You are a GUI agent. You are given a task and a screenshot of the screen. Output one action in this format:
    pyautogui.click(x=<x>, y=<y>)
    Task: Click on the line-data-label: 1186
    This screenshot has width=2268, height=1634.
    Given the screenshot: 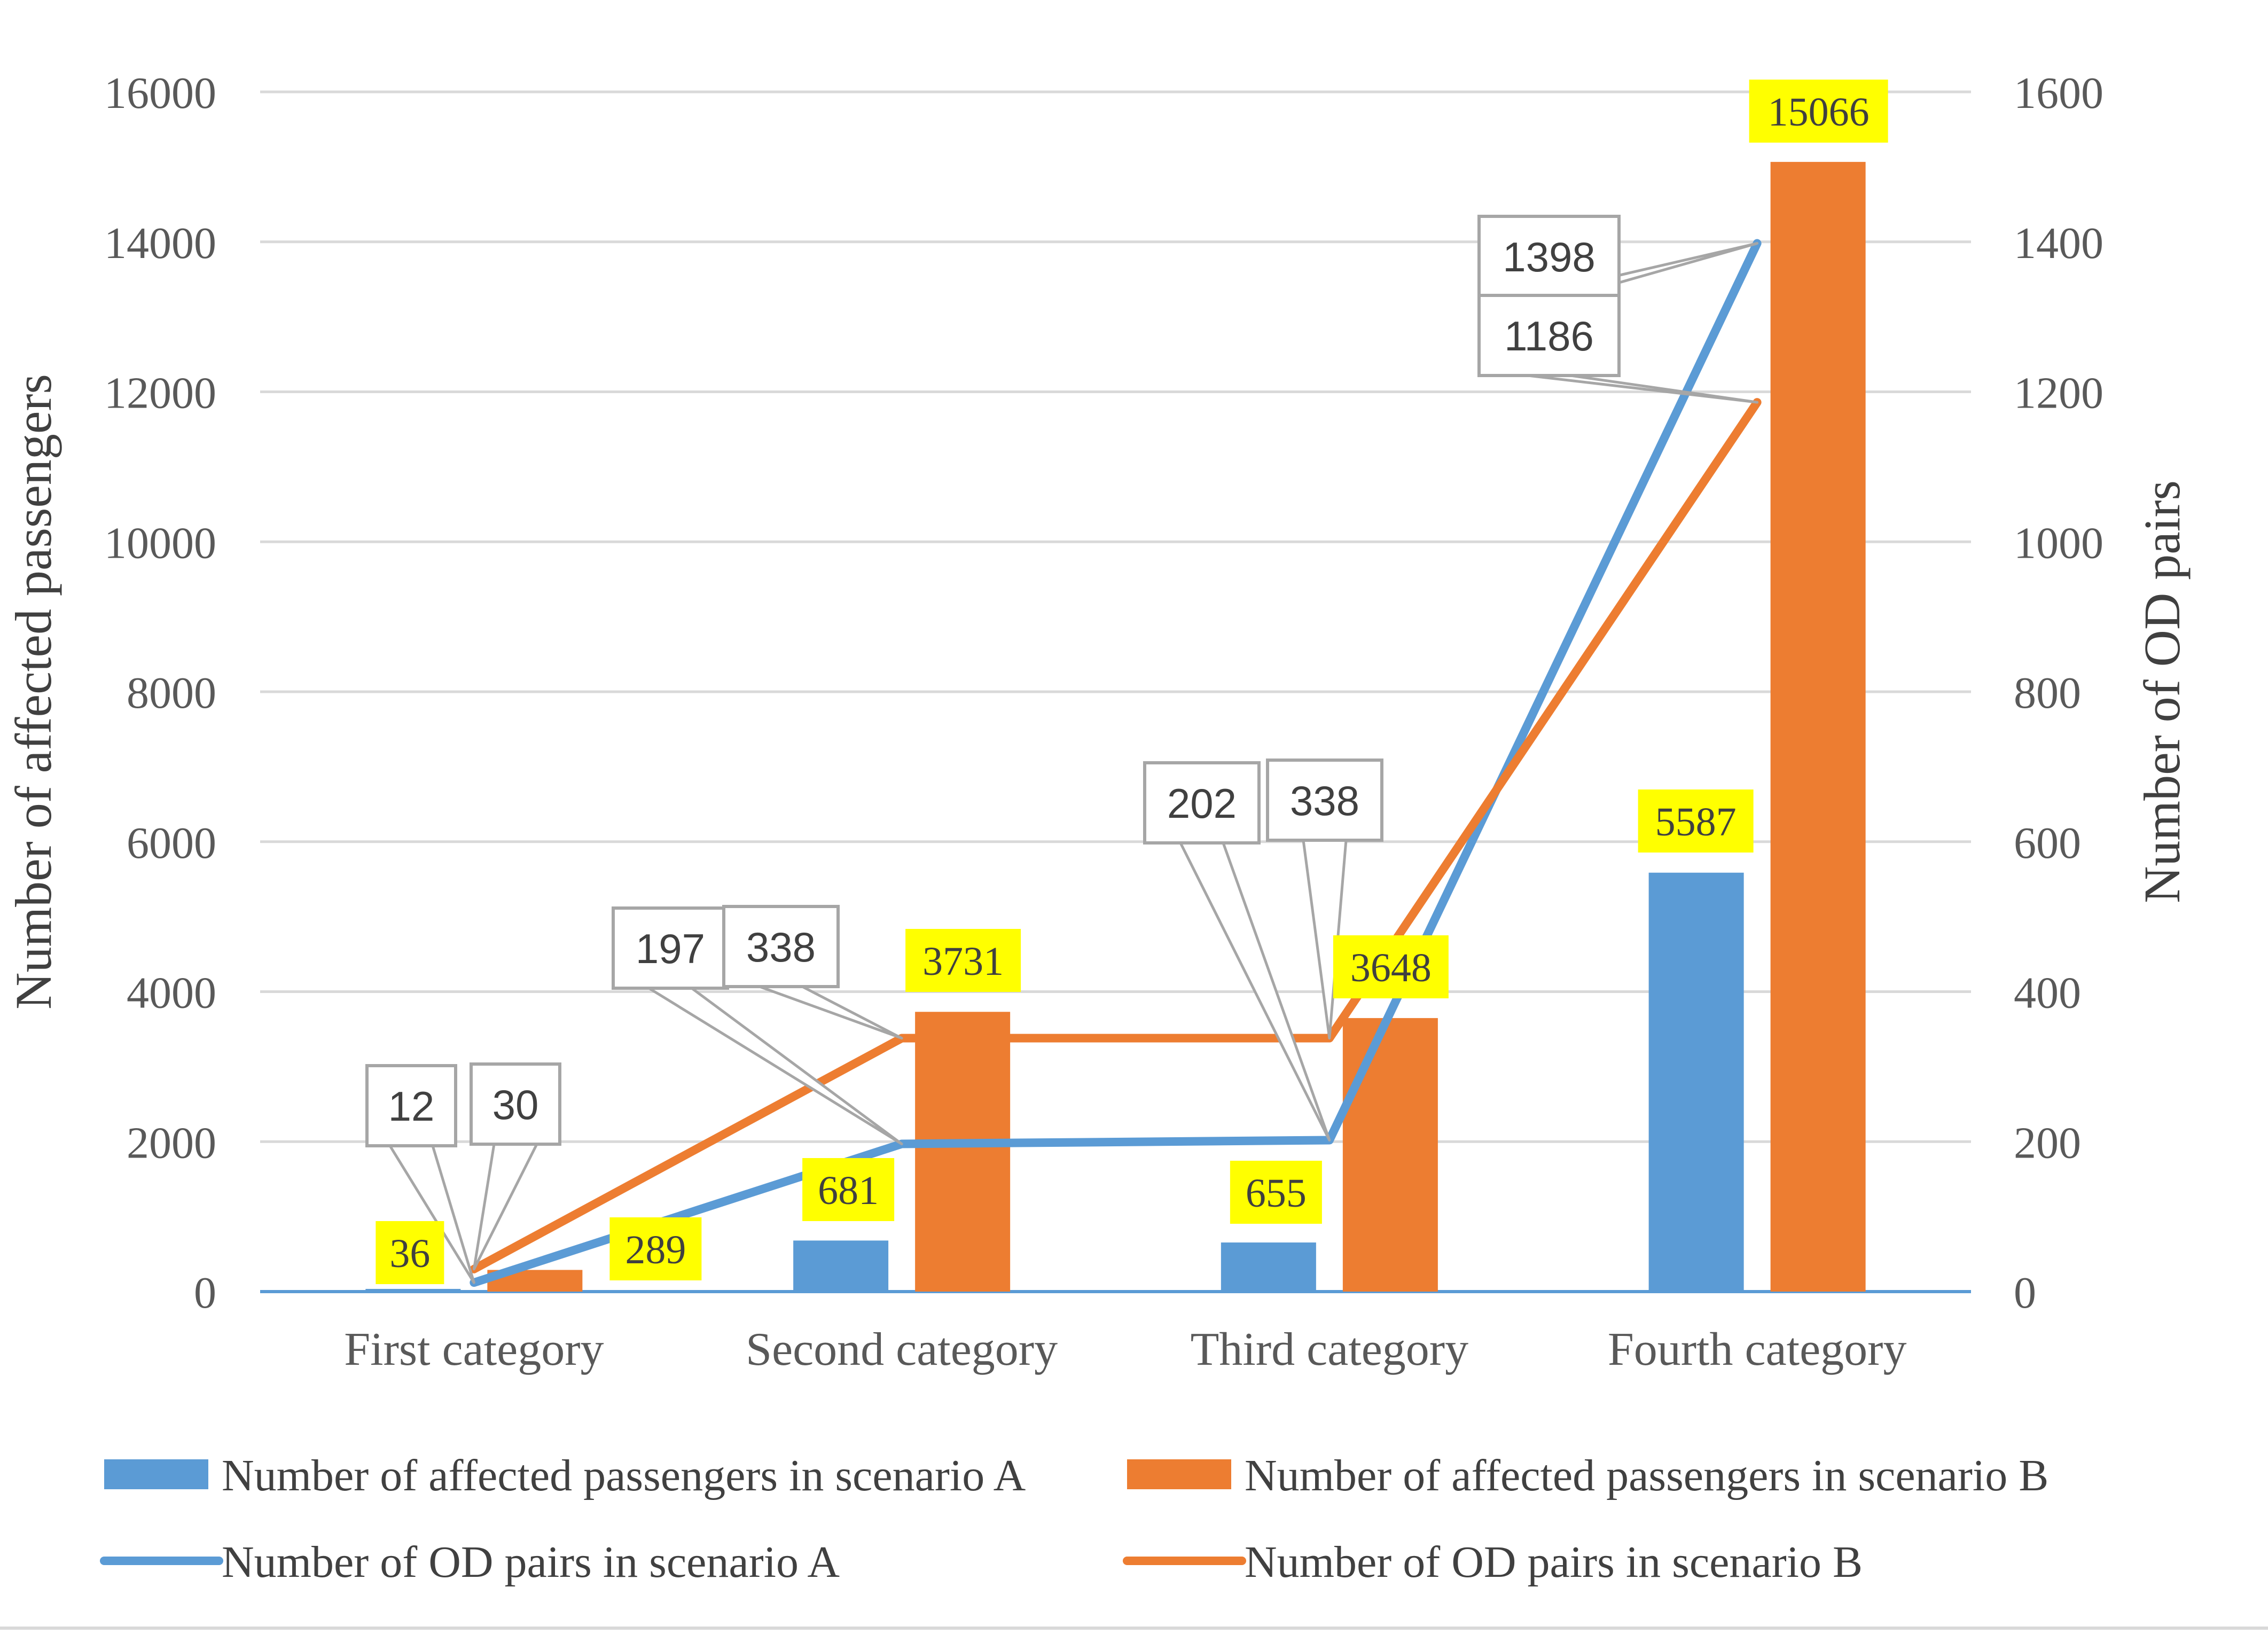 What is the action you would take?
    pyautogui.click(x=1549, y=335)
    